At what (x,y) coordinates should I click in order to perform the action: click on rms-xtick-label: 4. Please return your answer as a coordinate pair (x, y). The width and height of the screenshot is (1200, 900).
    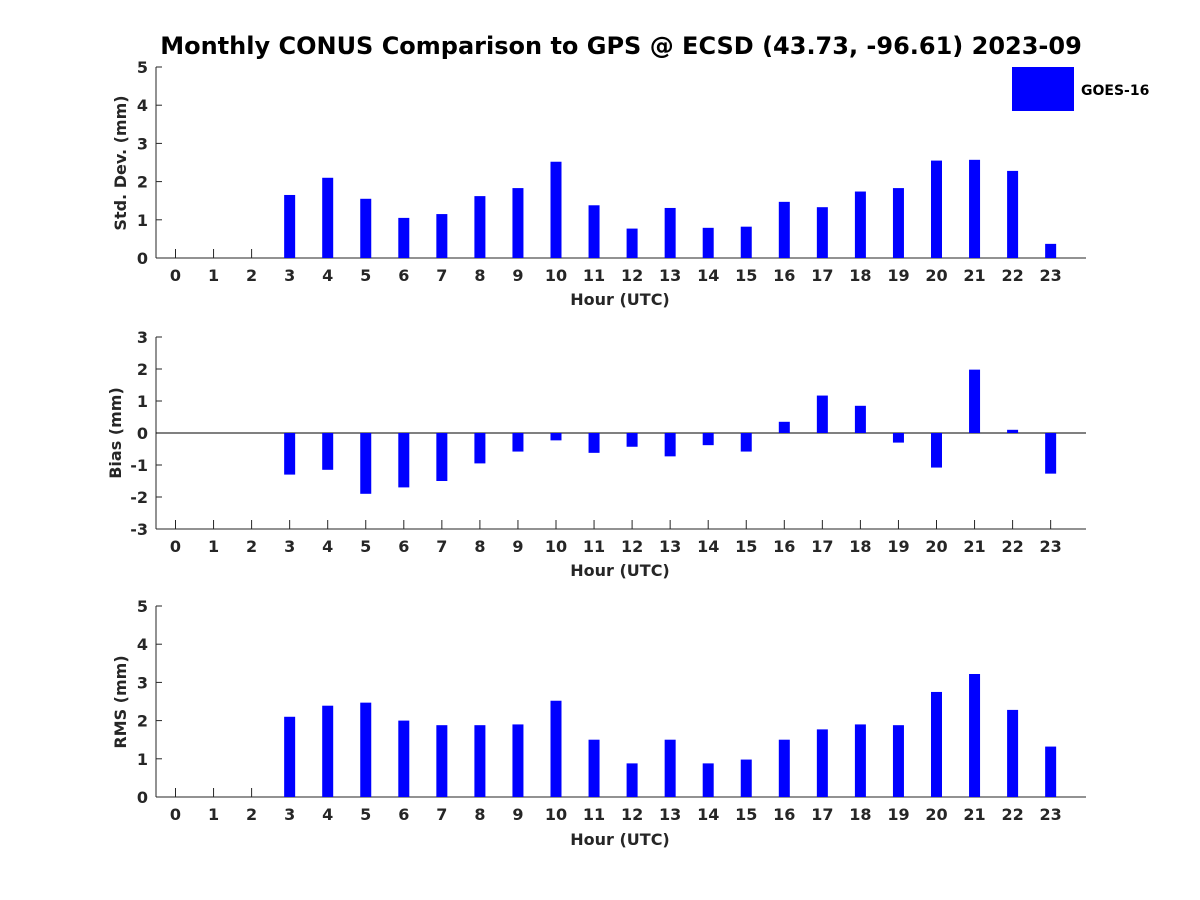
    Looking at the image, I should click on (327, 814).